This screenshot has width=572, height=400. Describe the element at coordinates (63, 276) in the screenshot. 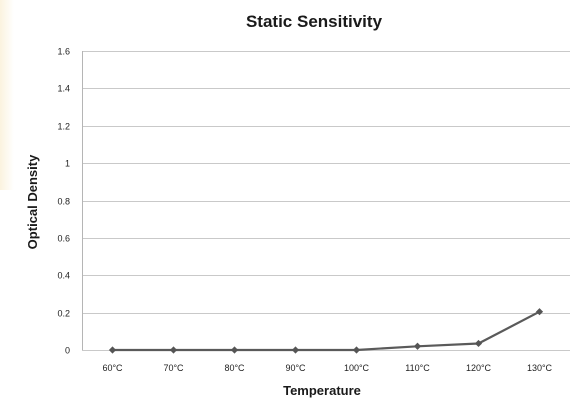

I see `y-tick-label: 0.4` at that location.